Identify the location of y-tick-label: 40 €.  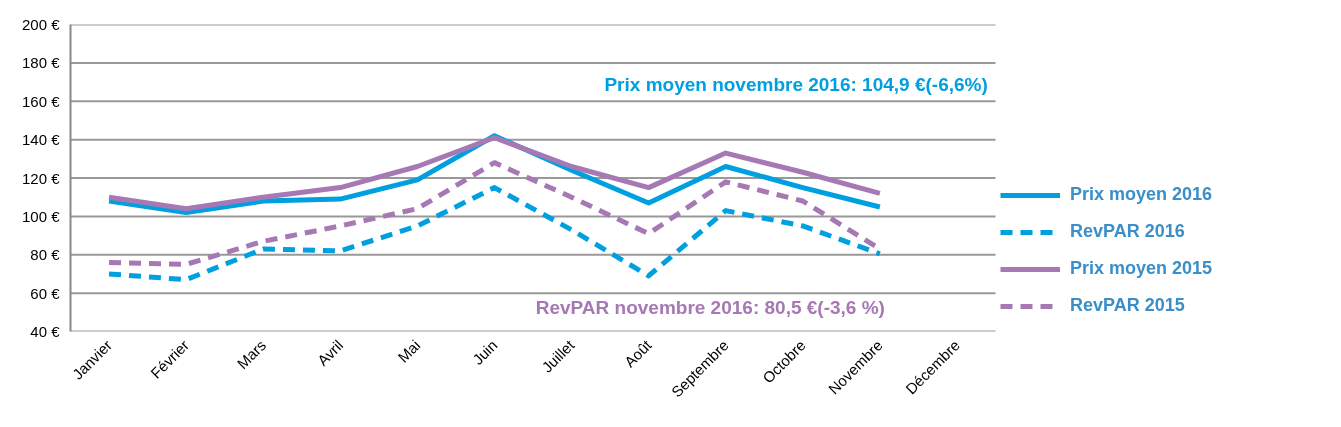
(45, 331).